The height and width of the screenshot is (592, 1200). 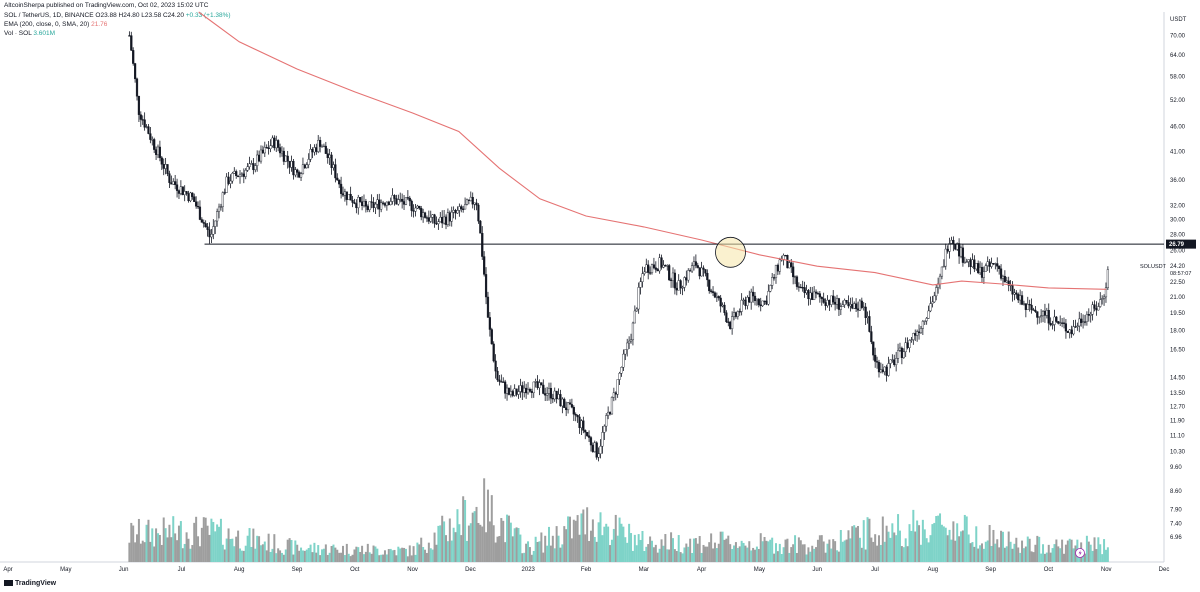 I want to click on symbol-name: SOL / TetherUS, 1D, BINANCE, so click(x=49, y=15).